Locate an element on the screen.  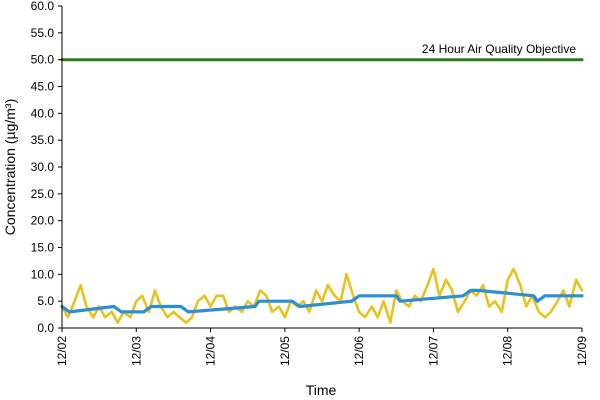
y-tick-label: 55.0 is located at coordinates (43, 33).